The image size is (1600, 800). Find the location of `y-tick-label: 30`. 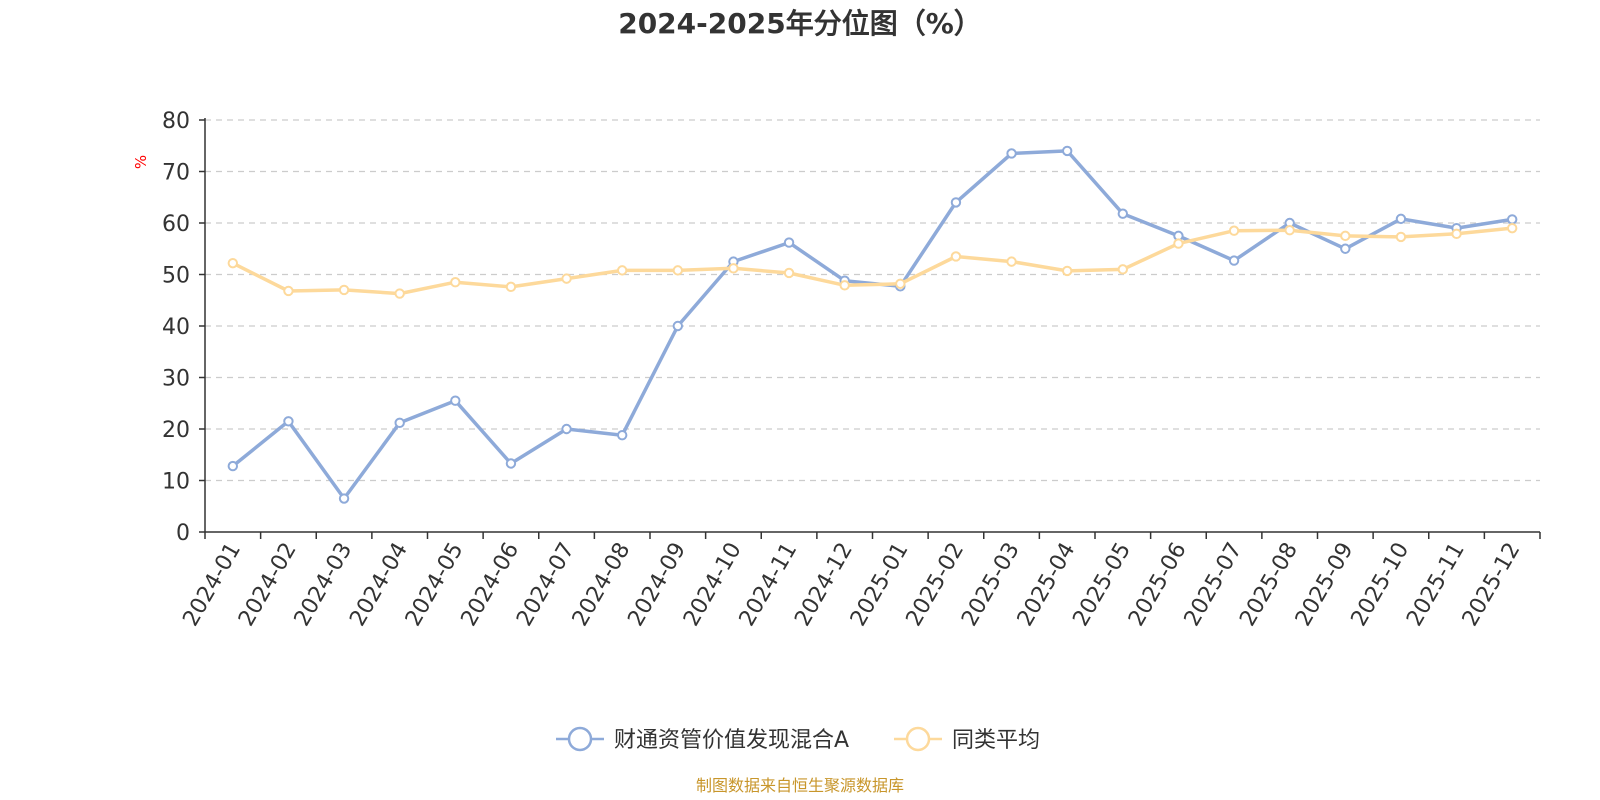

y-tick-label: 30 is located at coordinates (176, 379).